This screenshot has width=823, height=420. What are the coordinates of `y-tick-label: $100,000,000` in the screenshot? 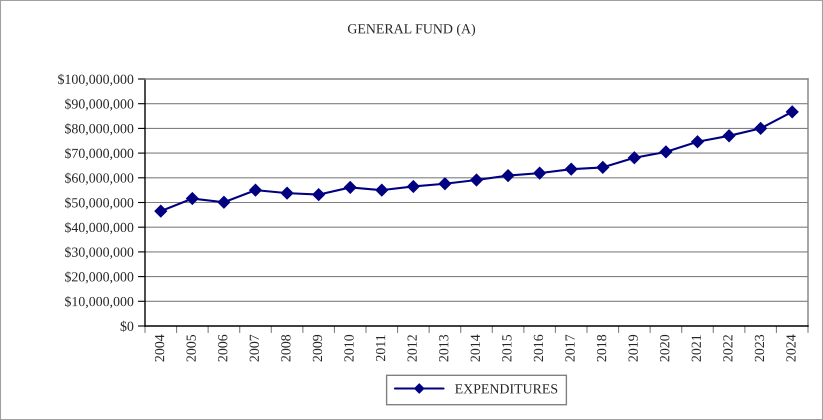 It's located at (96, 80).